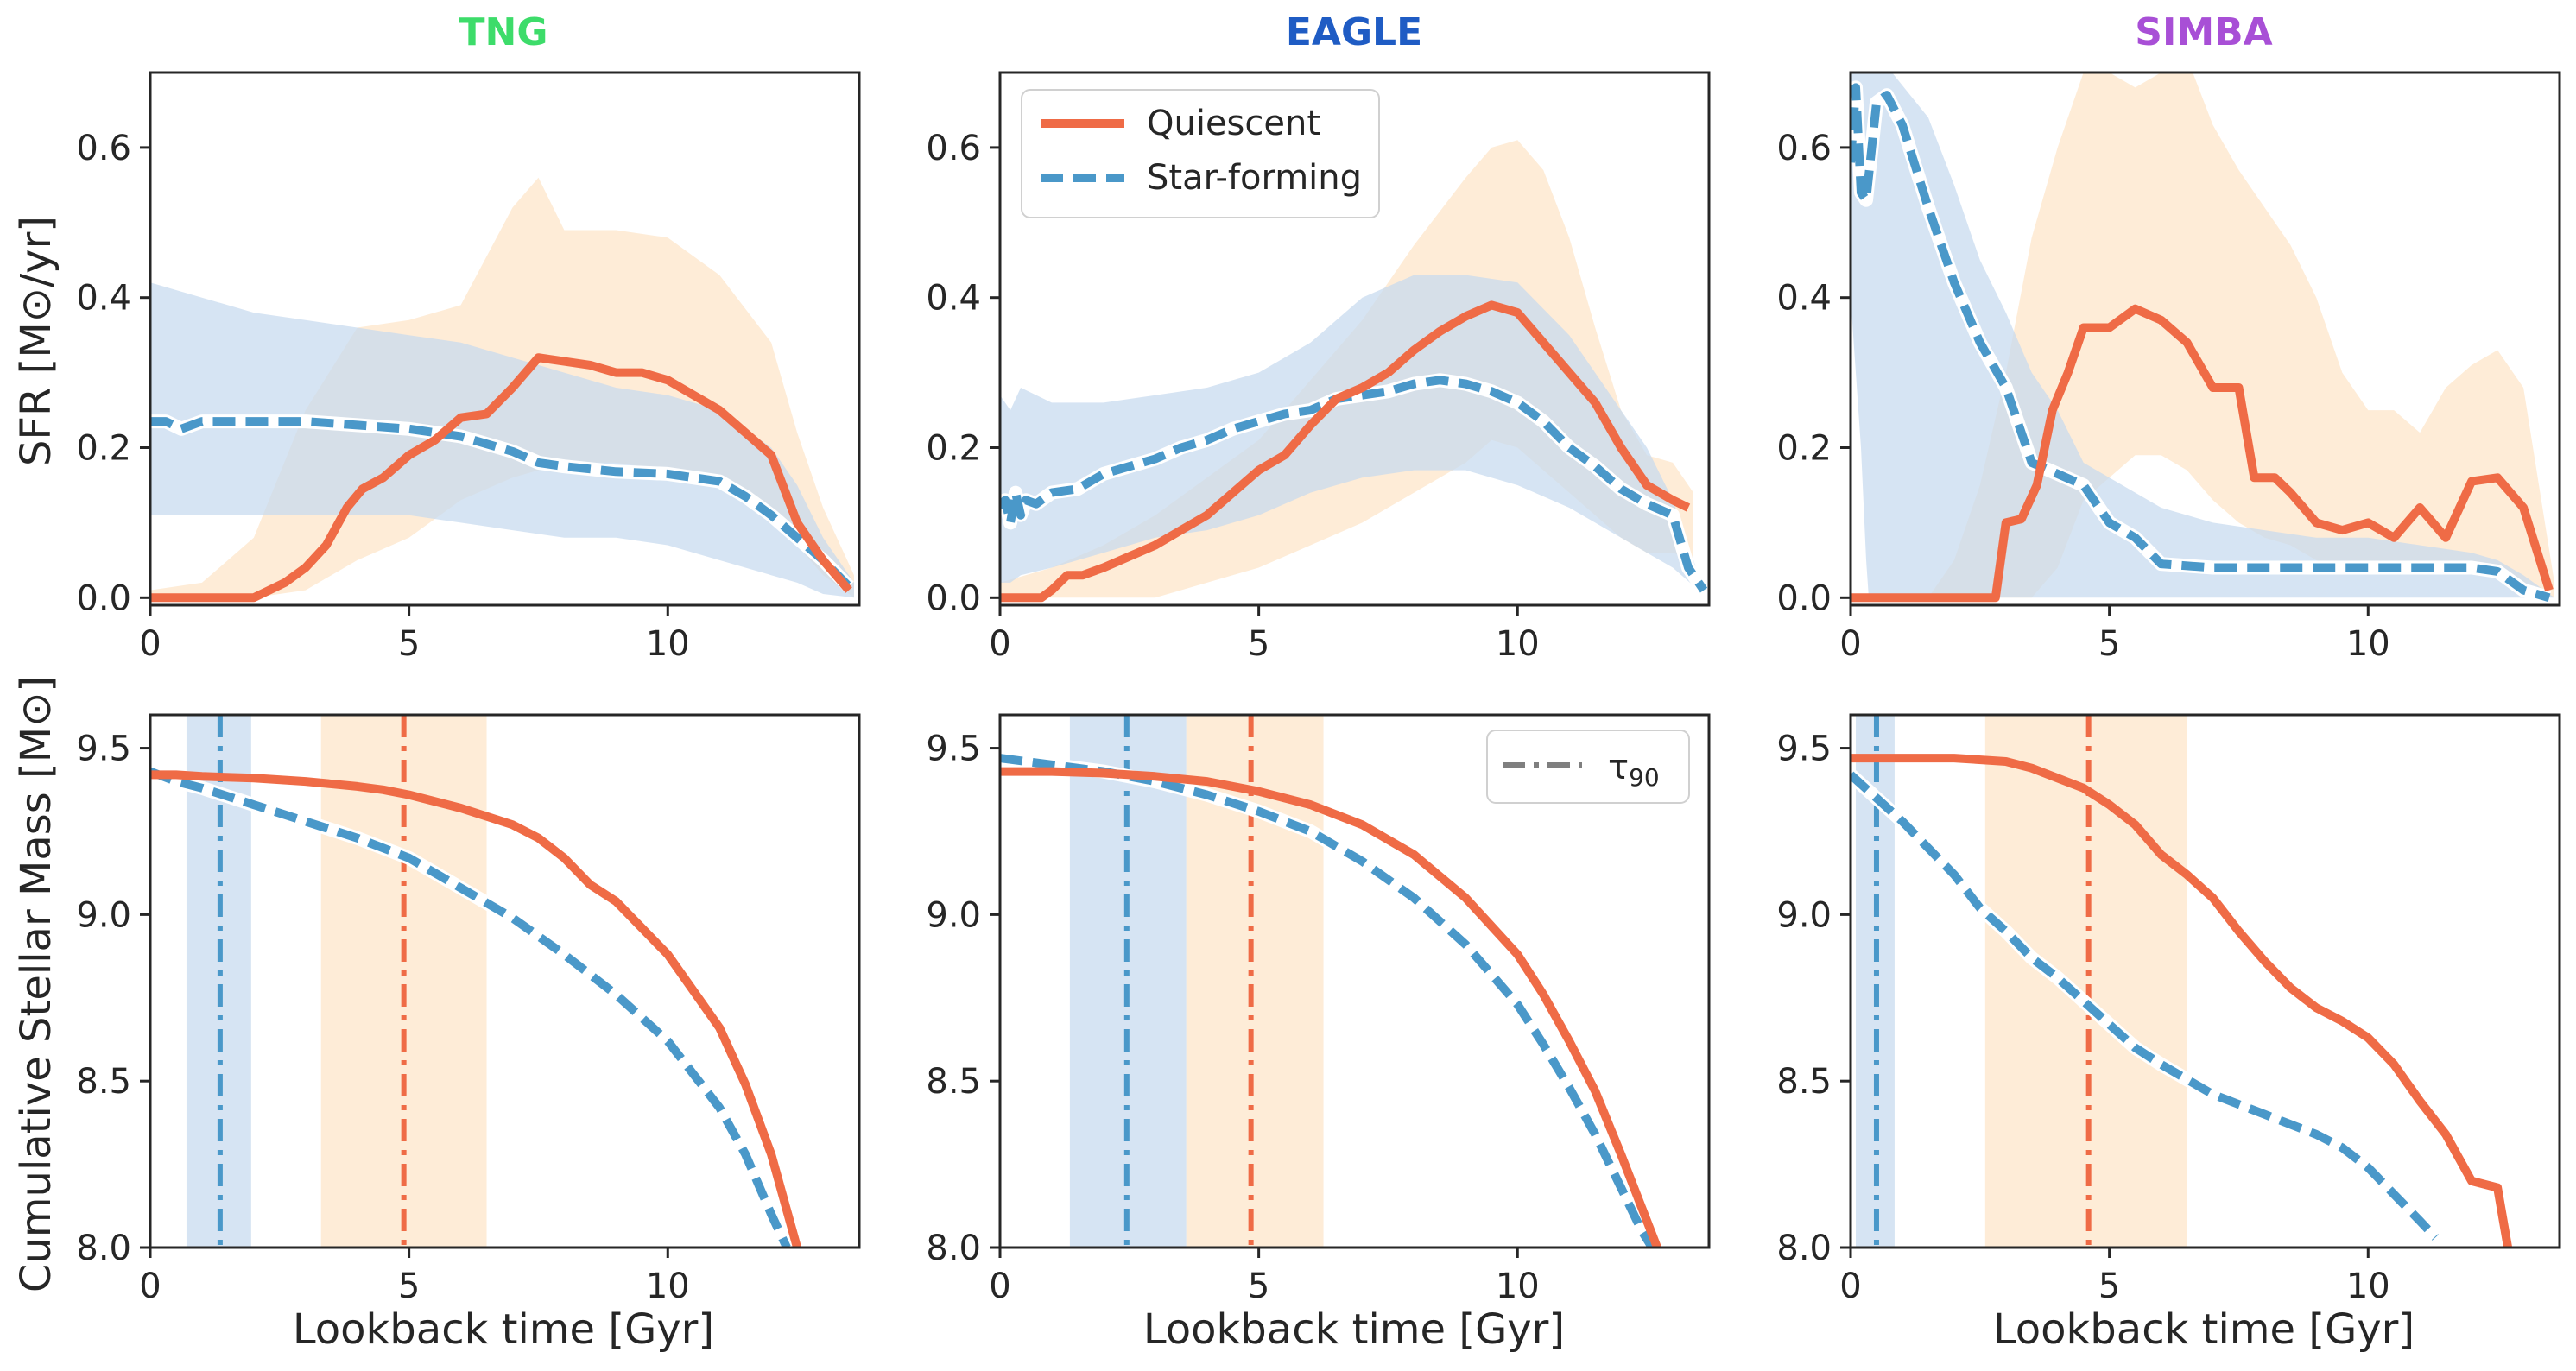 This screenshot has height=1371, width=2576. I want to click on legend-bottom: τ90, so click(1588, 767).